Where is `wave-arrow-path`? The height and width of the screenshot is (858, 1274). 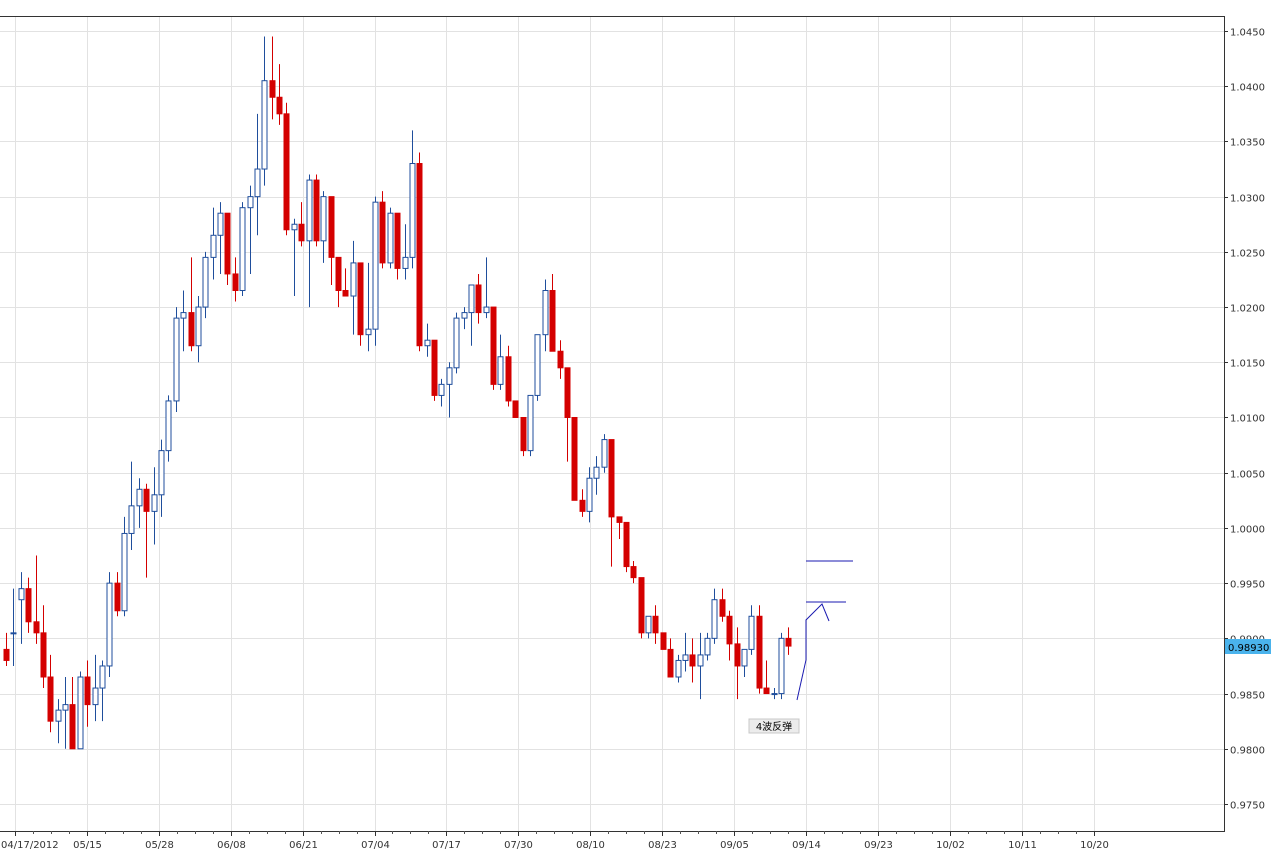 wave-arrow-path is located at coordinates (813, 652).